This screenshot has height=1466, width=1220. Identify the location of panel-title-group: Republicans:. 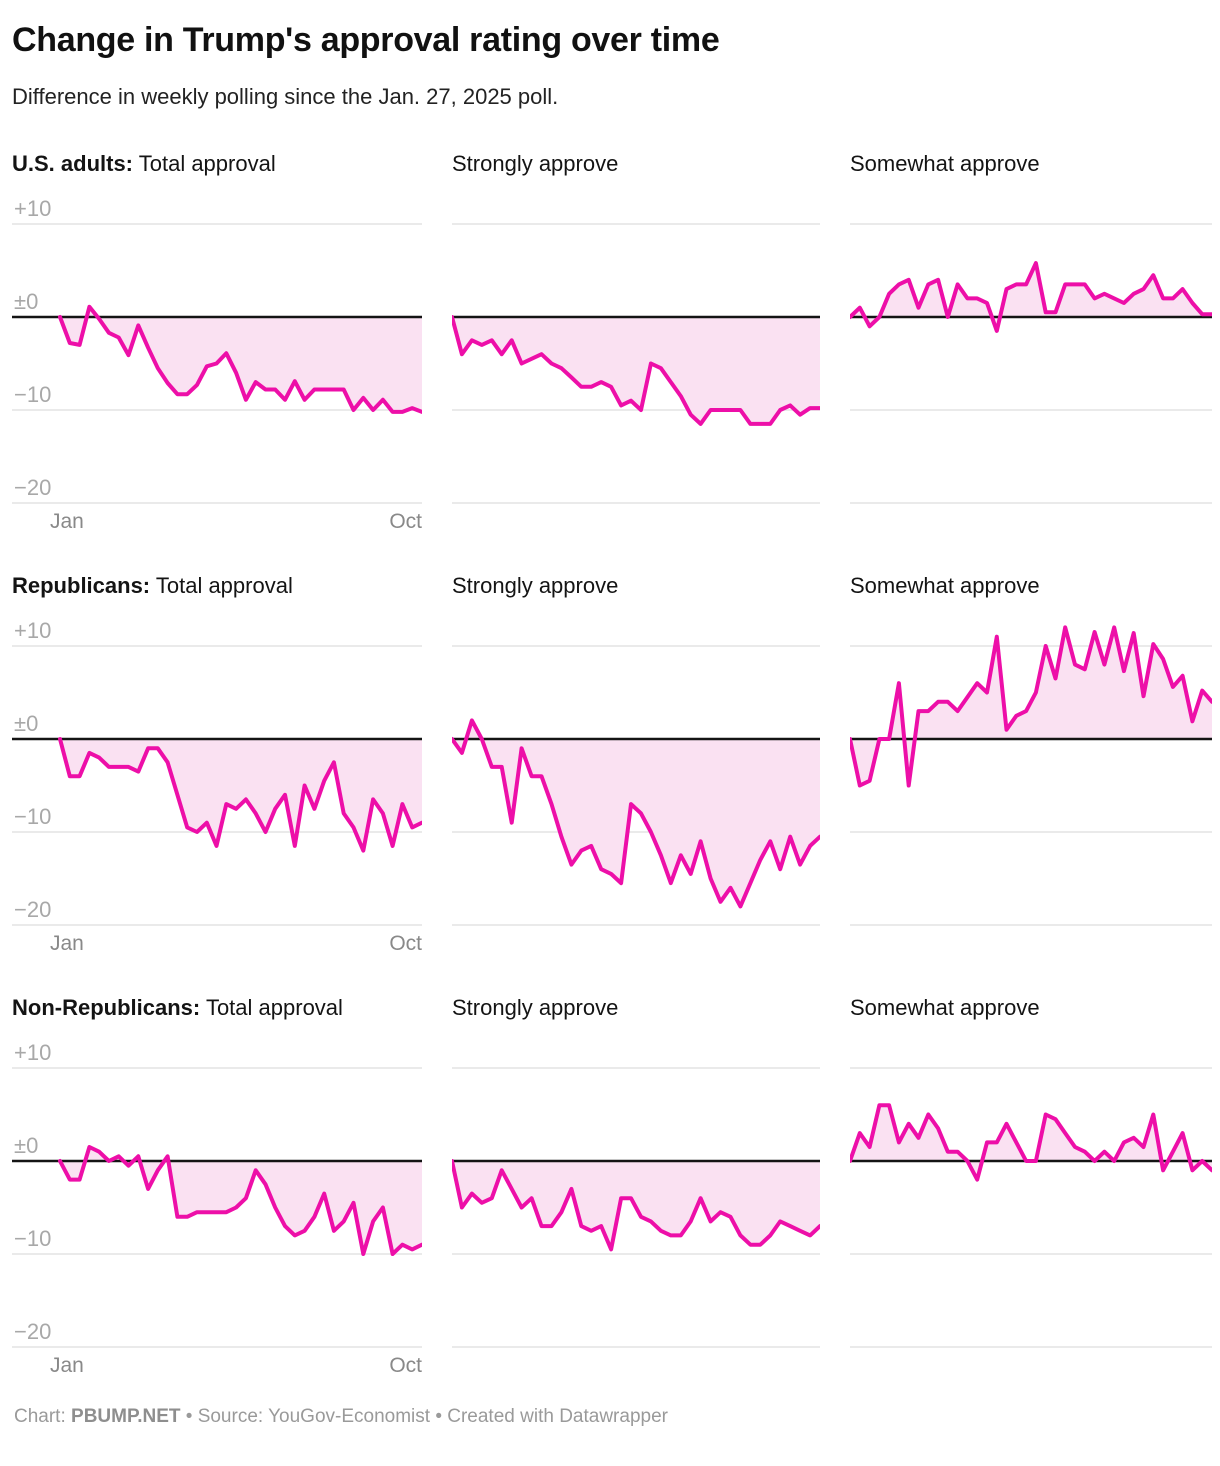
(81, 586).